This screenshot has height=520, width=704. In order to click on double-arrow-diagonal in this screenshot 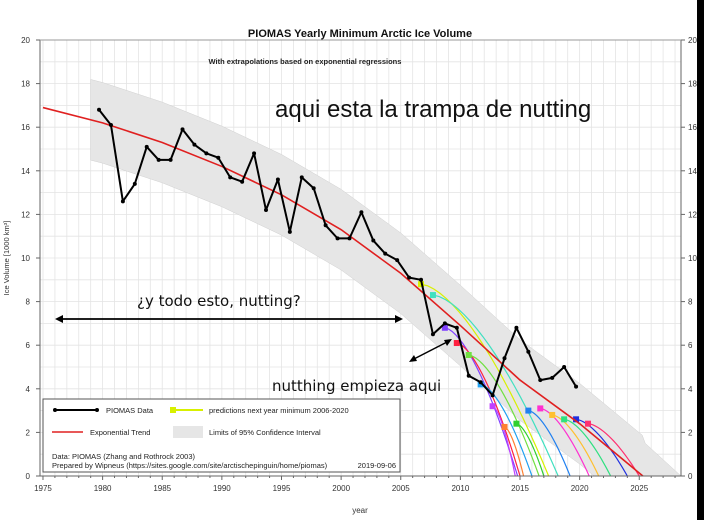, I will do `click(430, 350)`.